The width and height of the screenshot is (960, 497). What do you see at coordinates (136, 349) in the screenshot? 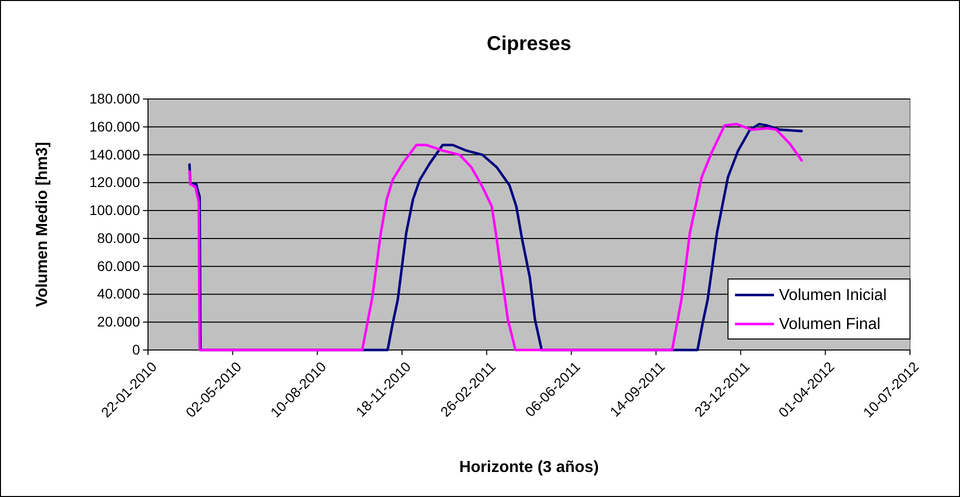
I see `y-tick-label: 0` at bounding box center [136, 349].